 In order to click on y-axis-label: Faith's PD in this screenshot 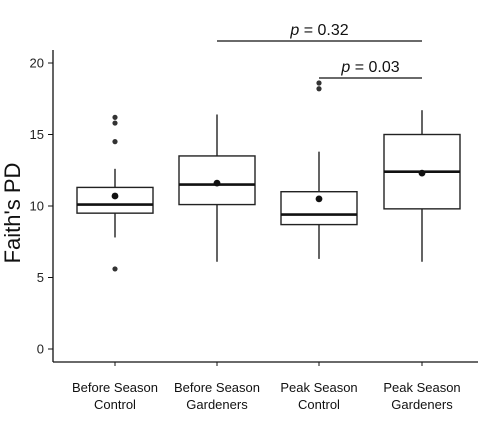, I will do `click(12, 213)`.